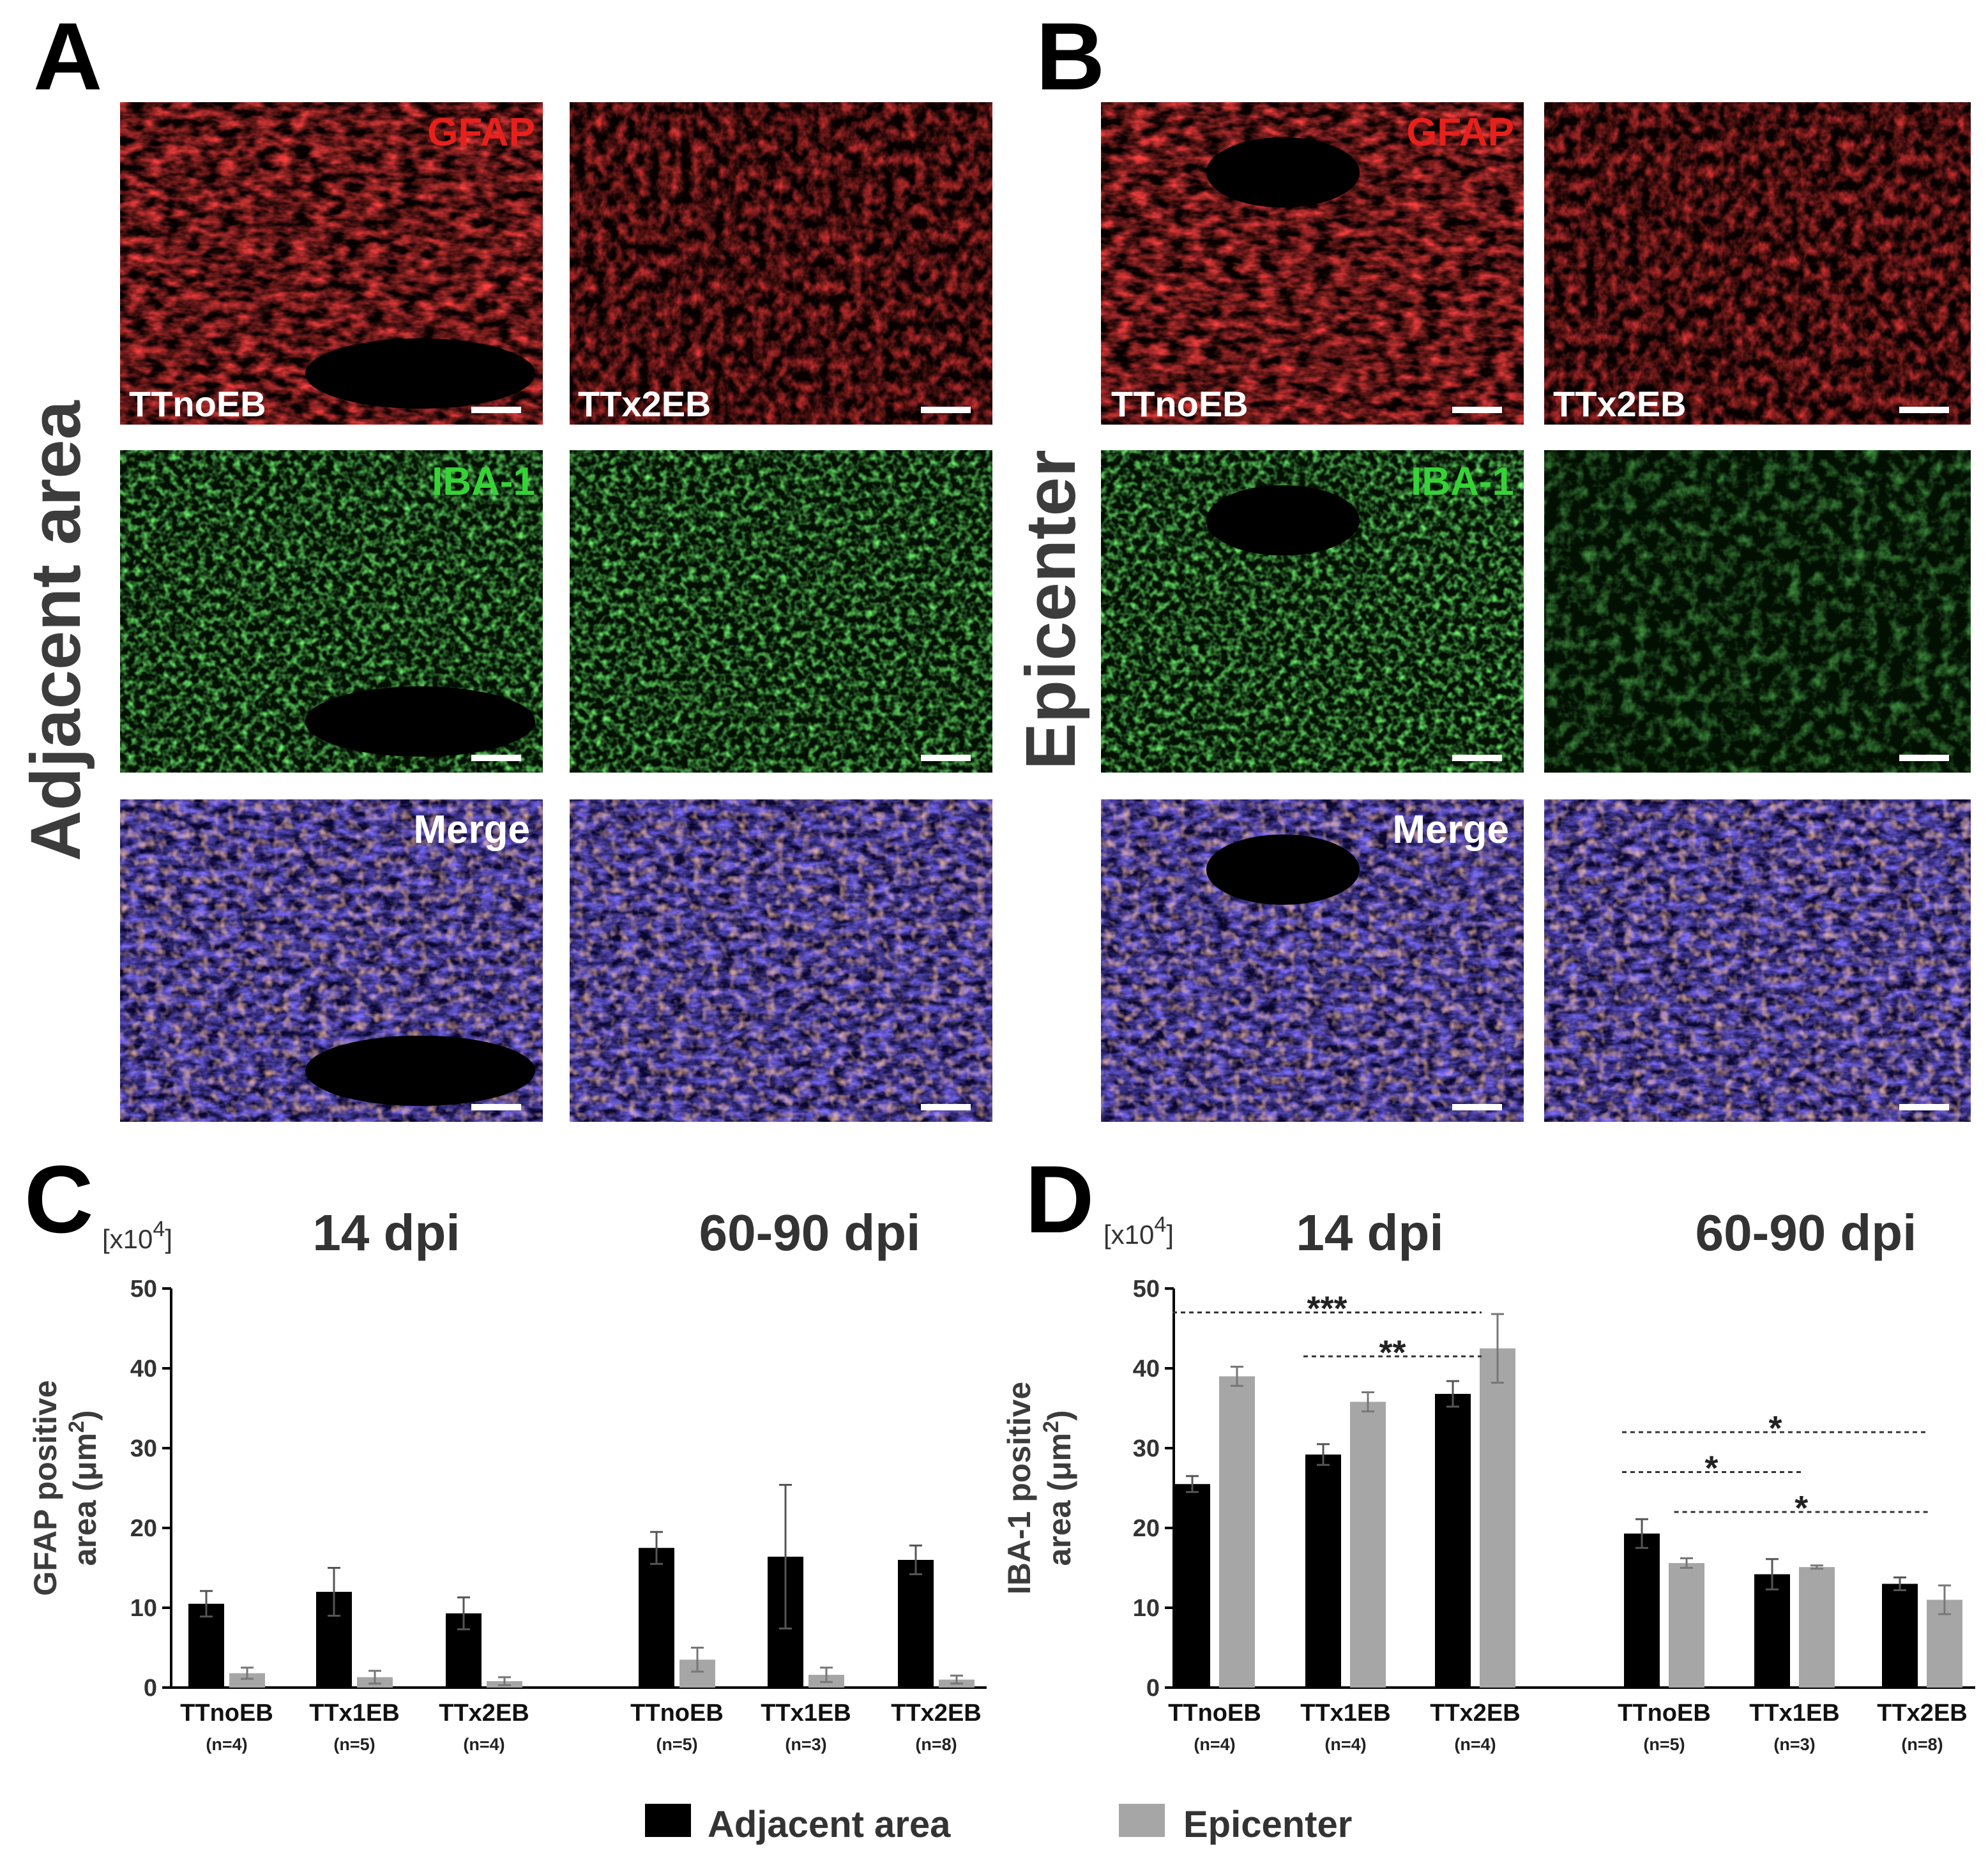  I want to click on micrograph-b-iba1-ttnoeb, so click(1312, 611).